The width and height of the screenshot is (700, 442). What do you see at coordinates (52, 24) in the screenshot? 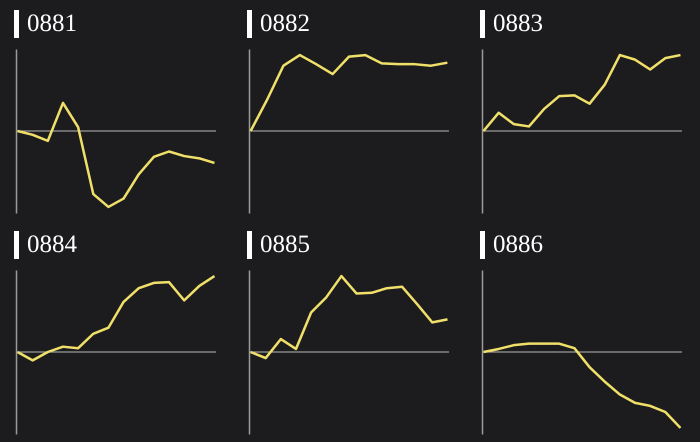
I see `chart-title: 0881` at bounding box center [52, 24].